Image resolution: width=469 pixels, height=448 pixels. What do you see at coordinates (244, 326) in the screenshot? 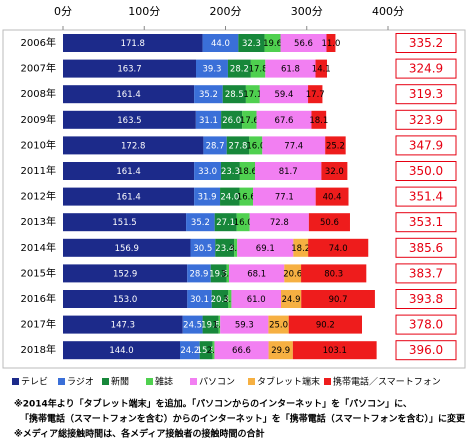
I see `data-label: 59.3` at bounding box center [244, 326].